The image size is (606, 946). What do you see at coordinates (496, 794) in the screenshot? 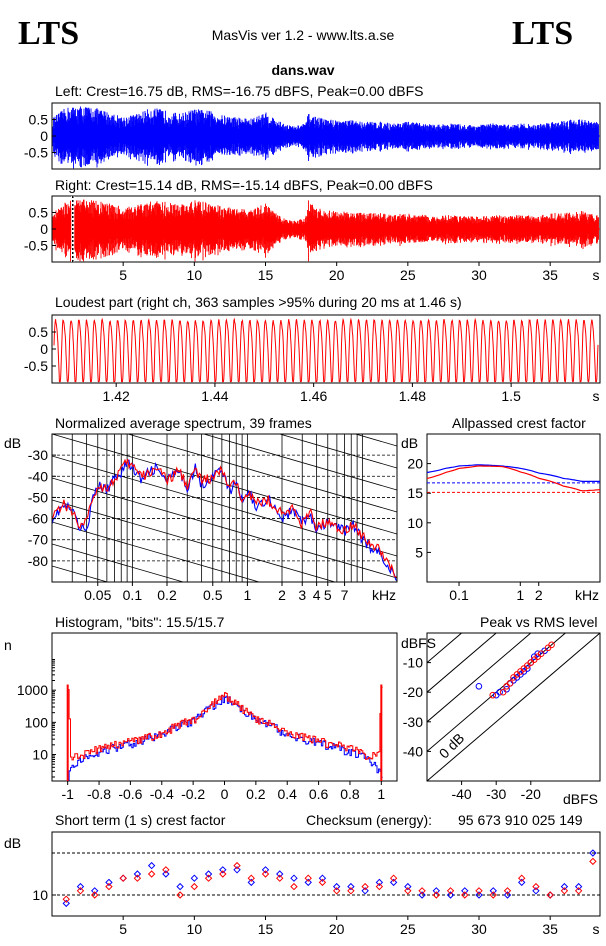
I see `peak-rms-xtick-label: -30` at bounding box center [496, 794].